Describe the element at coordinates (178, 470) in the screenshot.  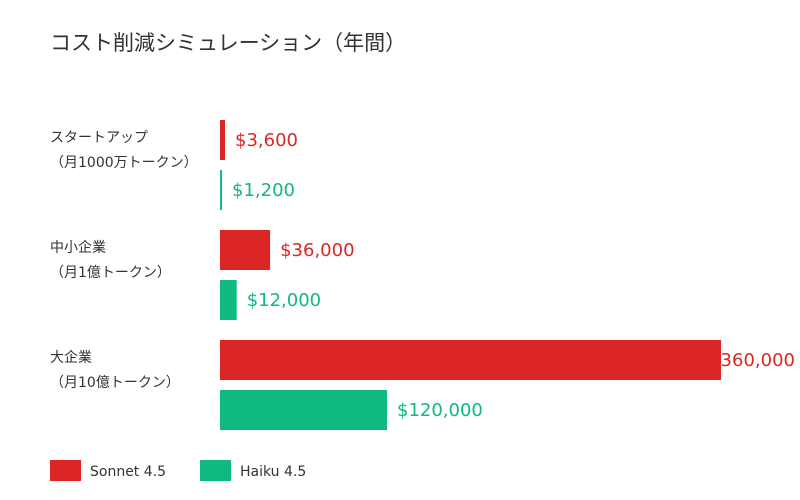
I see `legend: Sonnet 4.5 Haiku 4.5` at that location.